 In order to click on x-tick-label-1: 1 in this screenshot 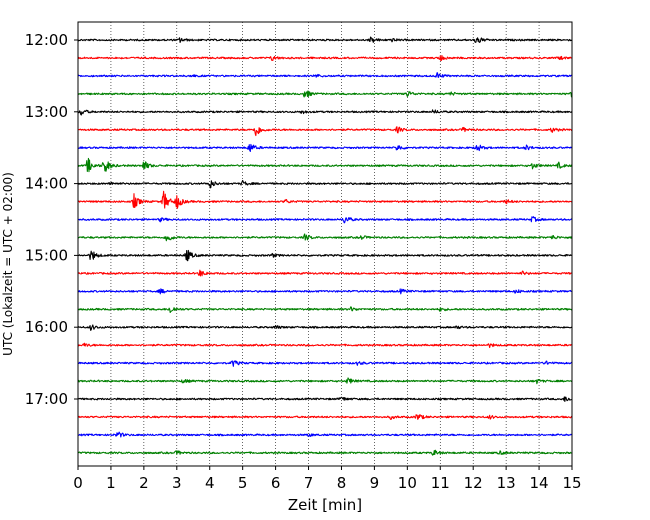, I will do `click(111, 483)`.